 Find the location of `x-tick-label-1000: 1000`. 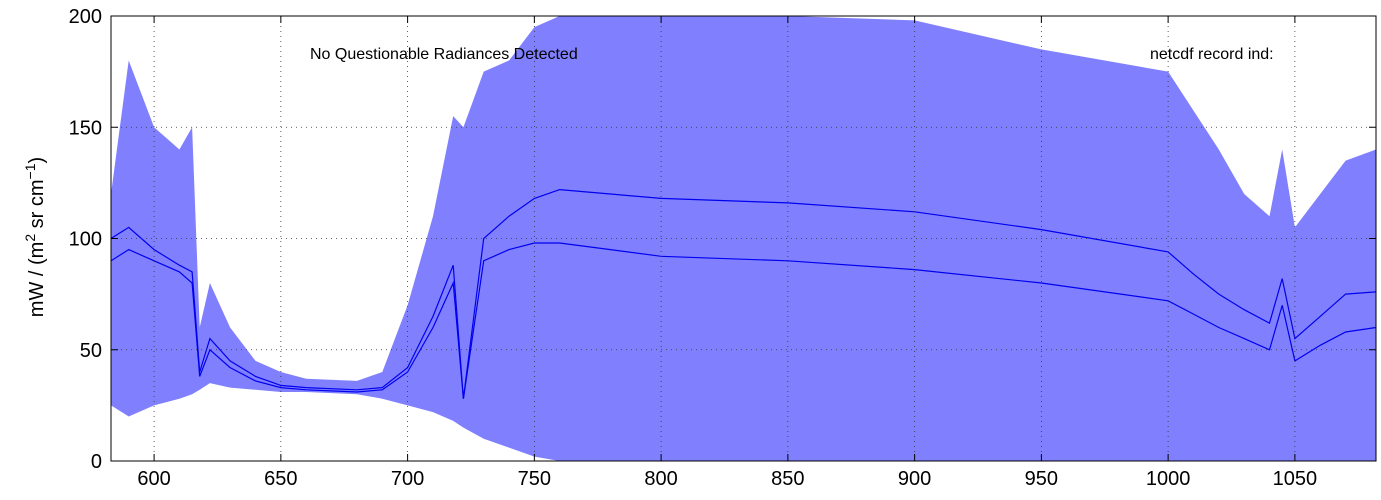

x-tick-label-1000: 1000 is located at coordinates (1168, 479).